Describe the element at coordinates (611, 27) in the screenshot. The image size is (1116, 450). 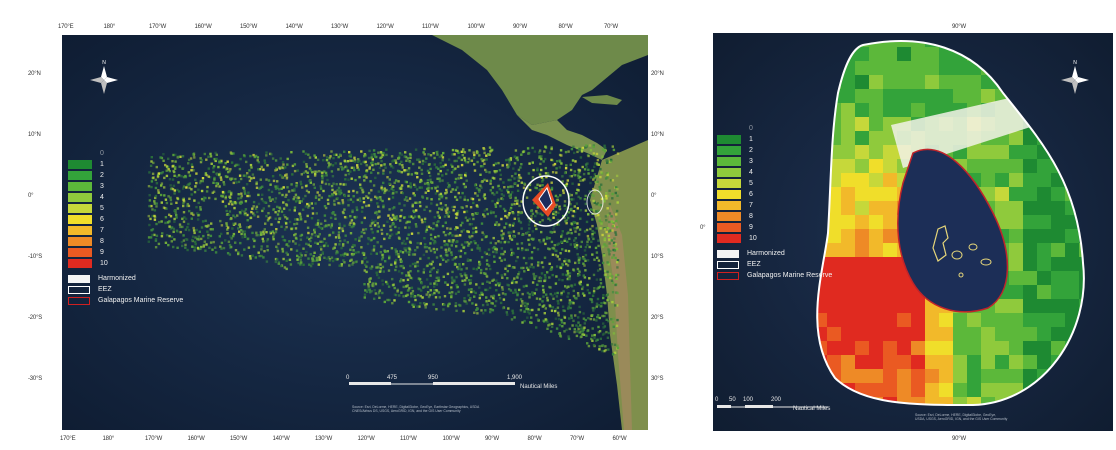
I see `top-lon-tick-12: 70°W` at that location.